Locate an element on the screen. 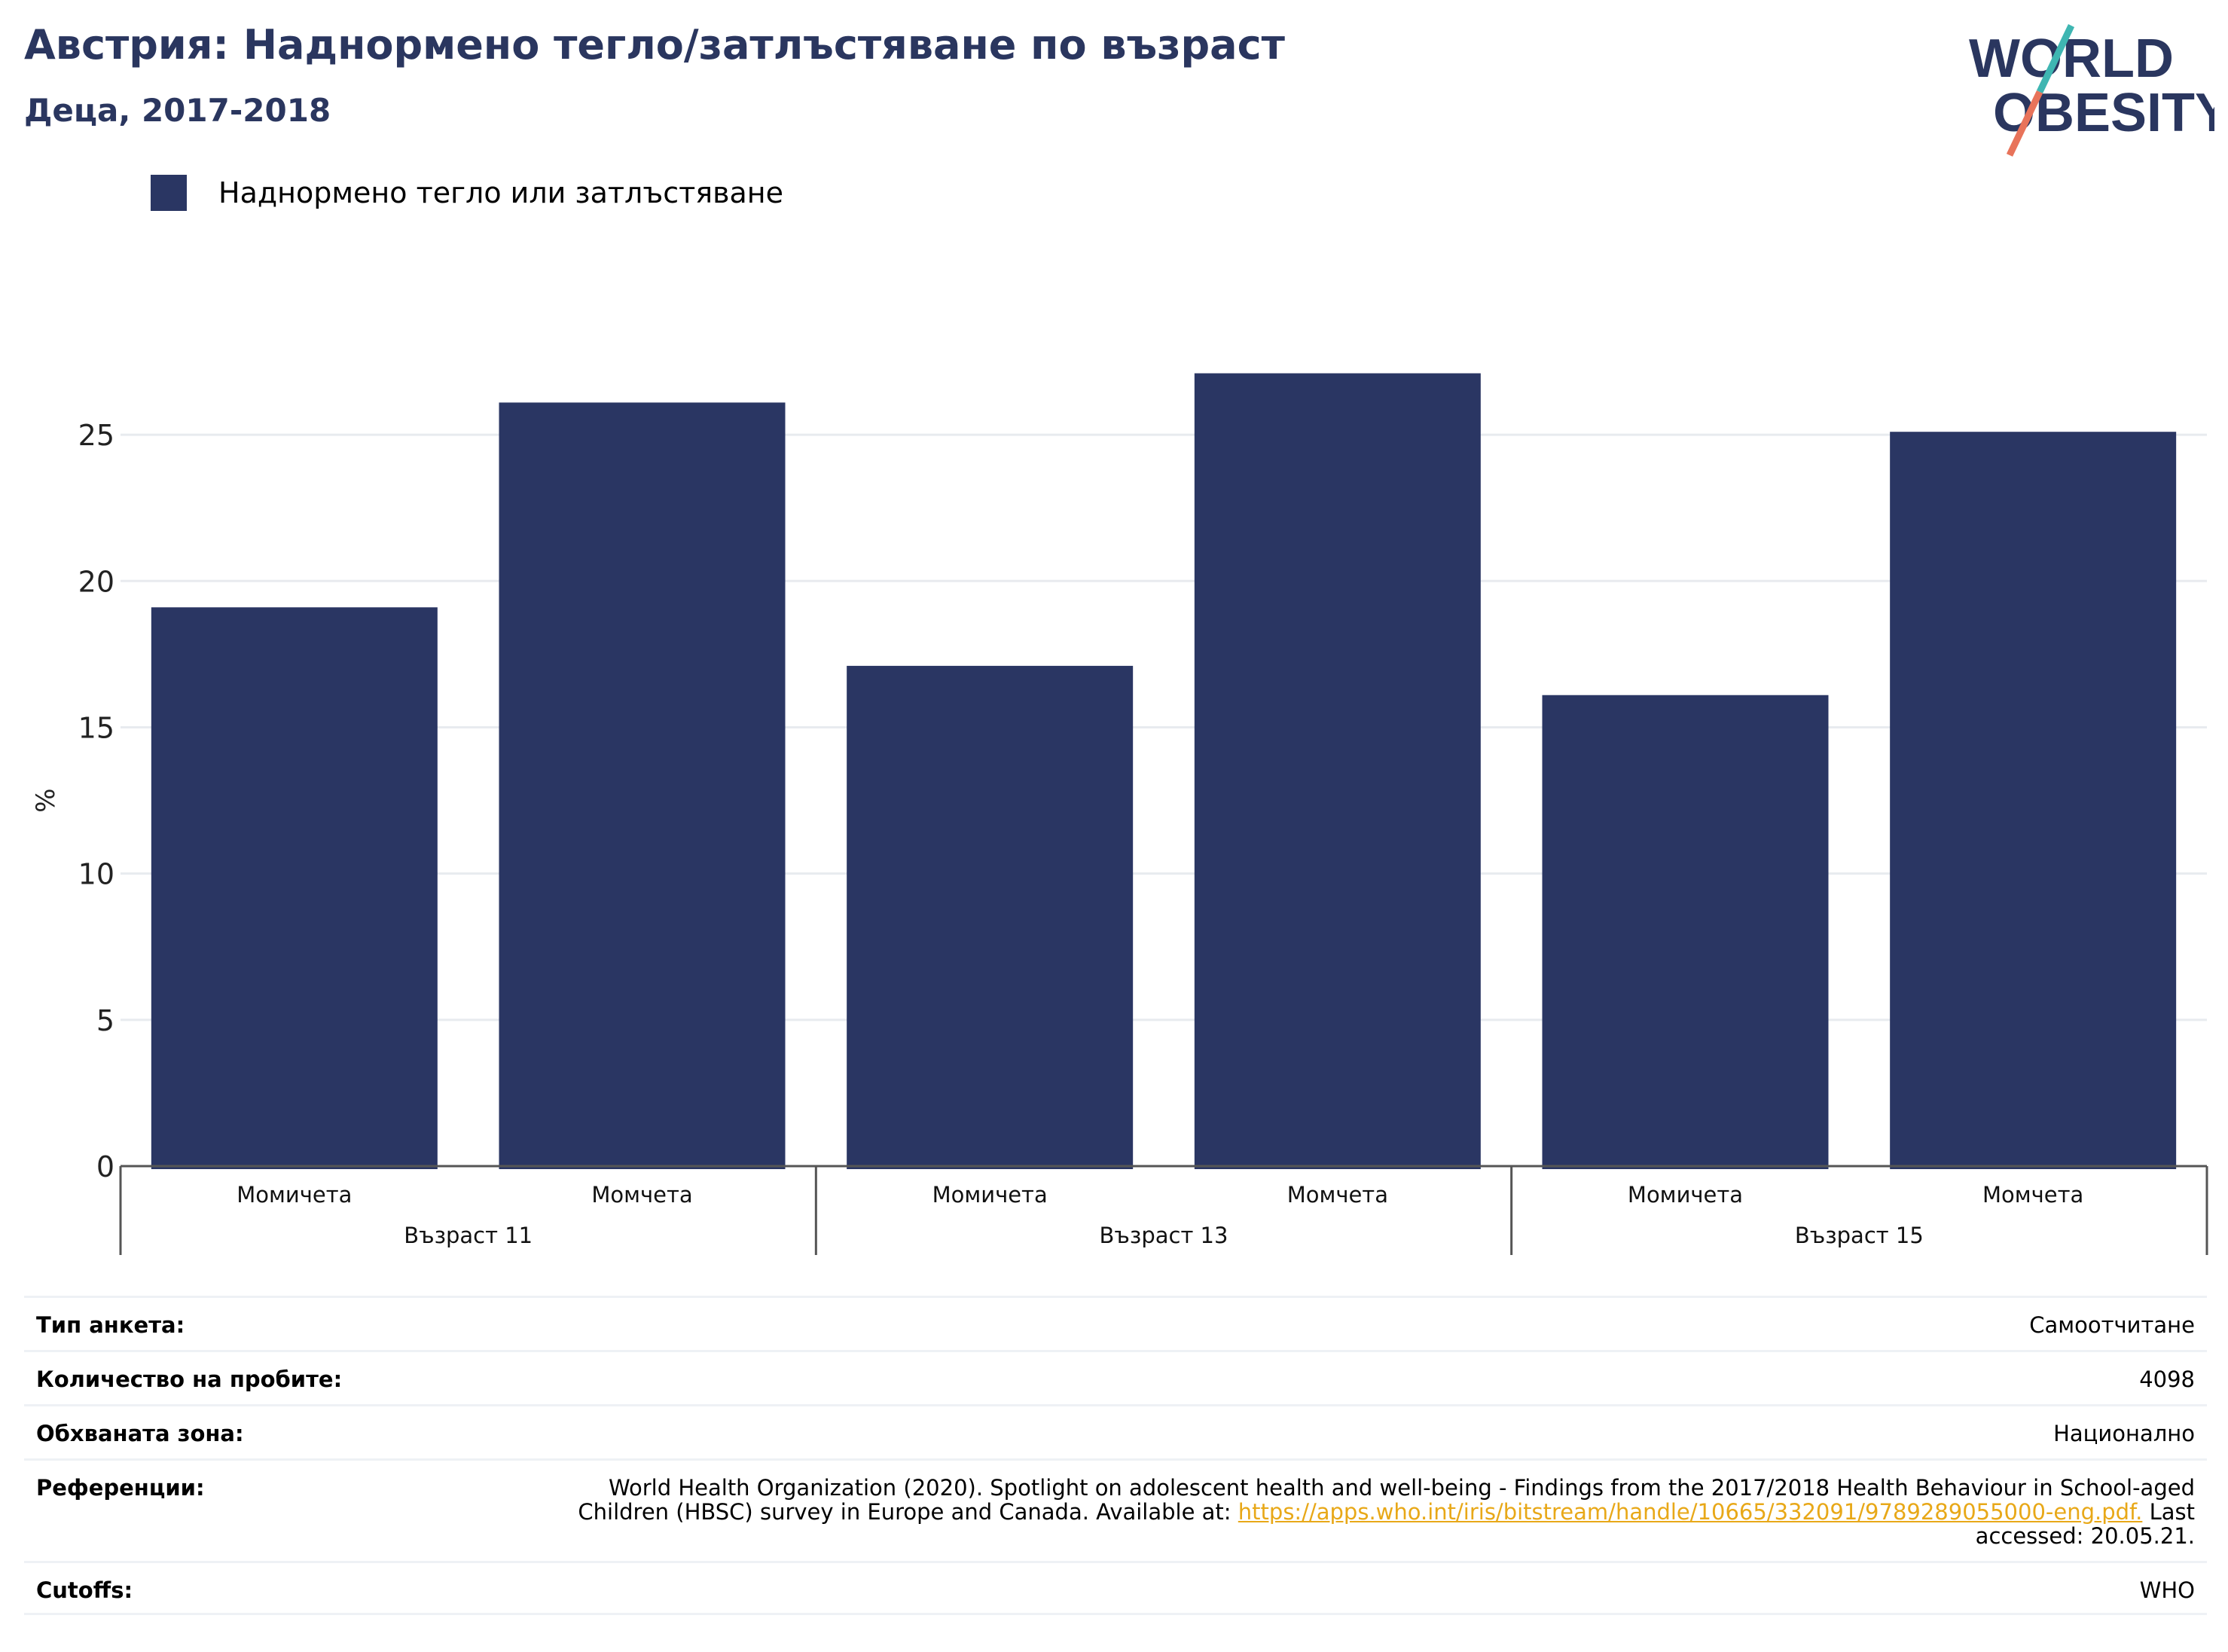  x-group-label: Възраст 15 is located at coordinates (1859, 1235).